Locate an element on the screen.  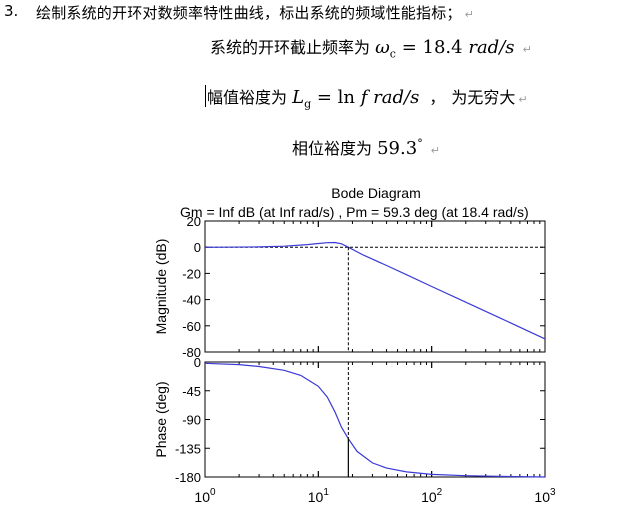
phase-y-axis-label: Phase (deg) is located at coordinates (161, 419).